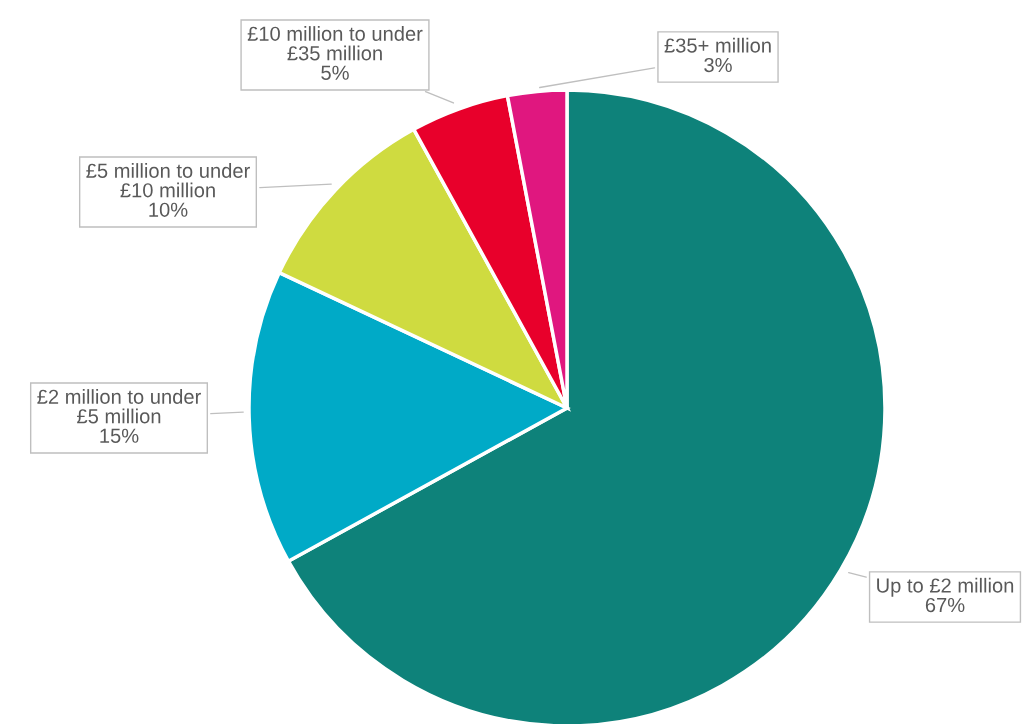  Describe the element at coordinates (168, 209) in the screenshot. I see `data-label: 10%` at that location.